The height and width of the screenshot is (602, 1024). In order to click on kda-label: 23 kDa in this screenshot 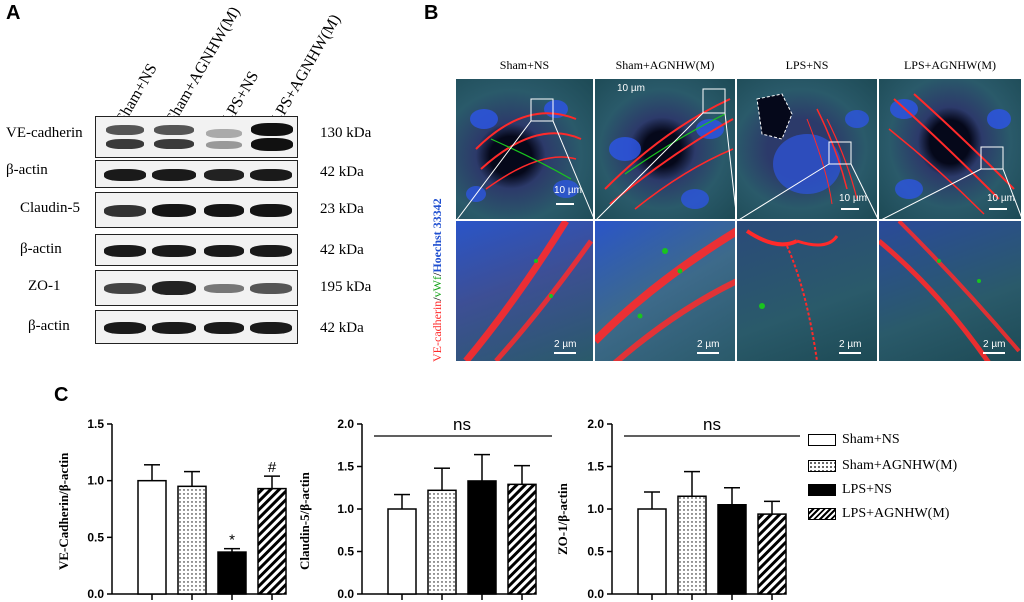, I will do `click(342, 209)`.